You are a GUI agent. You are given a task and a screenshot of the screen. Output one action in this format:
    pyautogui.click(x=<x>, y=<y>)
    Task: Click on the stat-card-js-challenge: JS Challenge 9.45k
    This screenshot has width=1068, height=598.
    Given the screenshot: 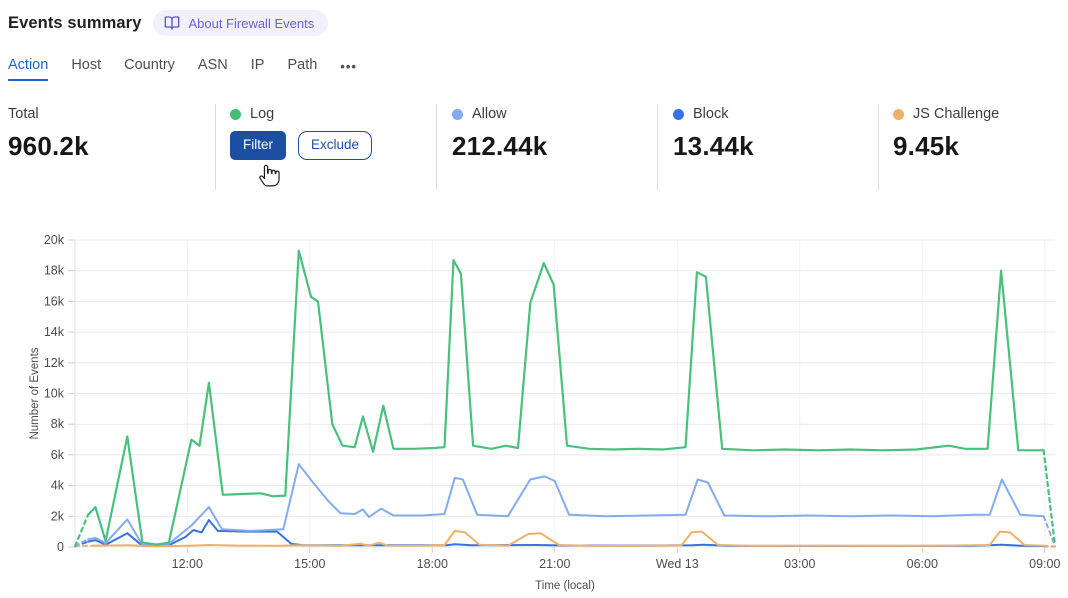 What is the action you would take?
    pyautogui.click(x=946, y=134)
    